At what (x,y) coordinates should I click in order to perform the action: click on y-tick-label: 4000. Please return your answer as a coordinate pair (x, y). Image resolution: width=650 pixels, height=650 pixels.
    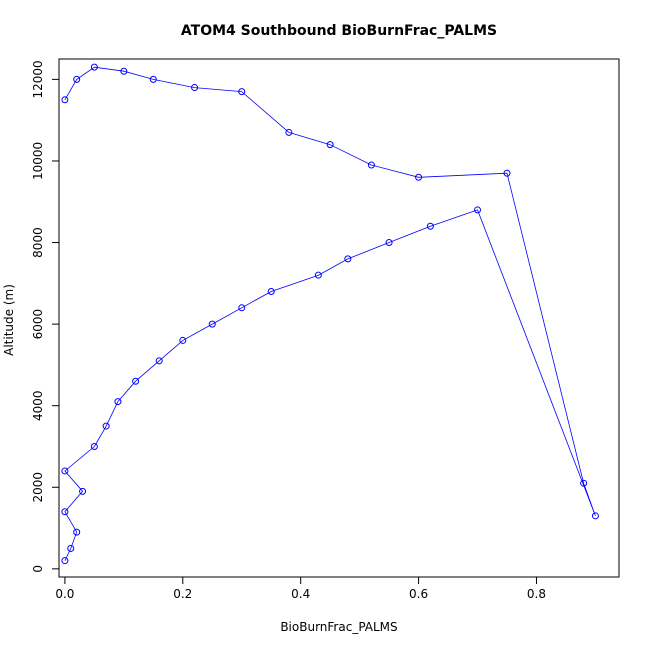
    Looking at the image, I should click on (38, 405).